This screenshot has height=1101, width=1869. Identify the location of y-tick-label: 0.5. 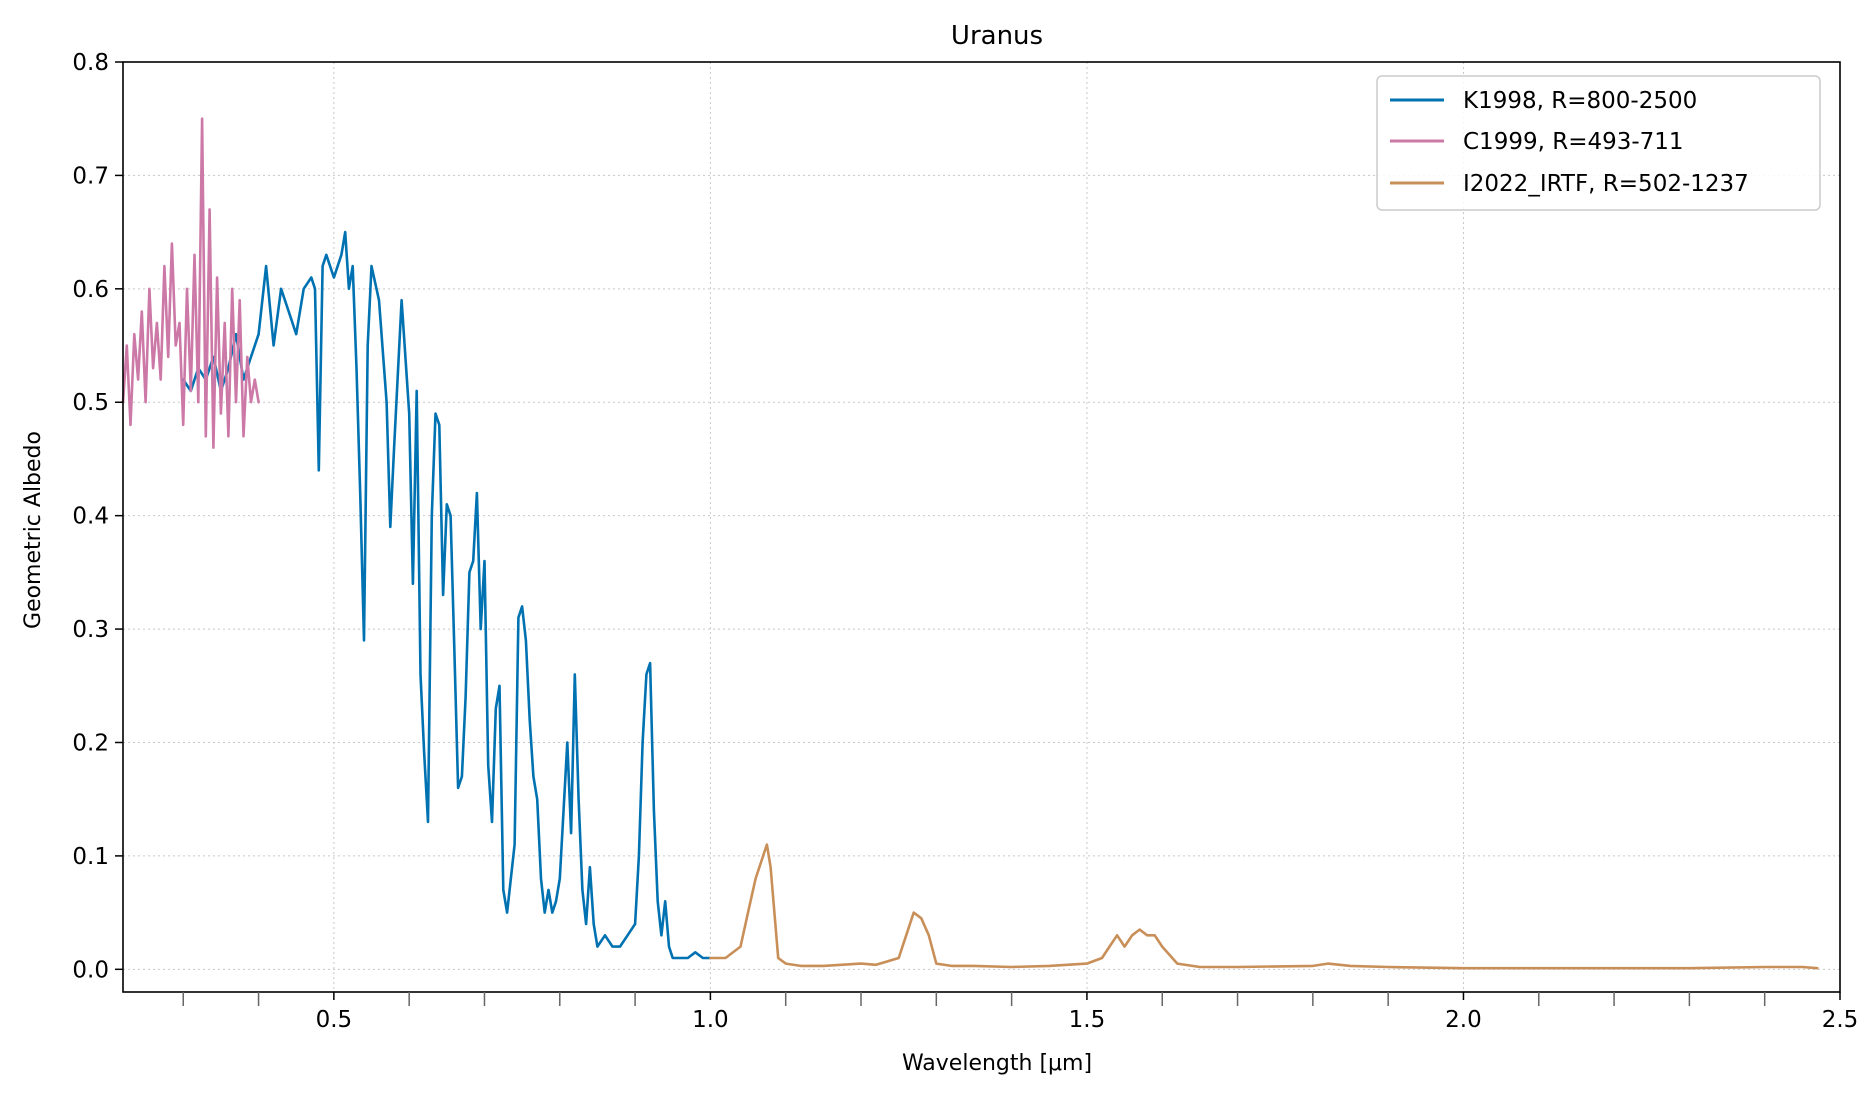
(90, 403).